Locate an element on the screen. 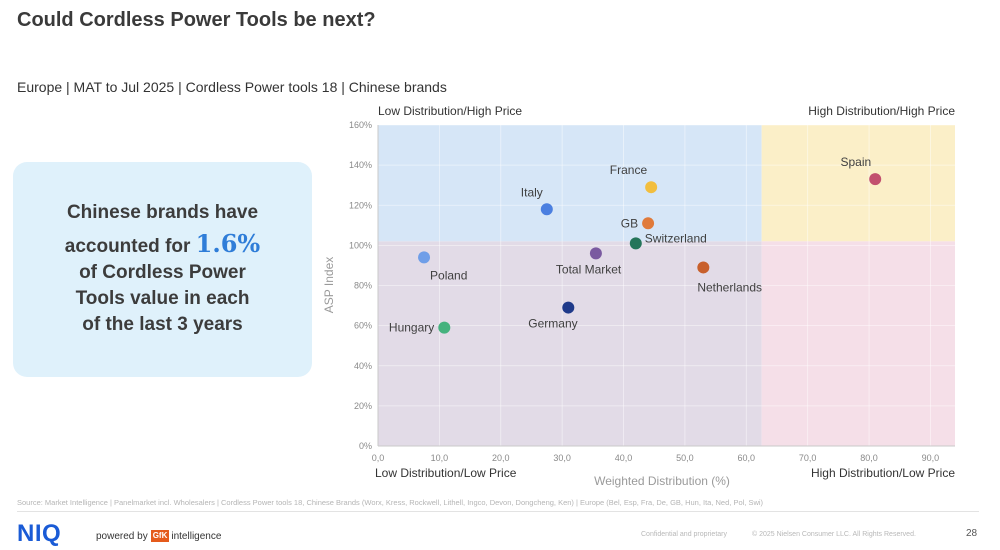 The height and width of the screenshot is (550, 1000). quadrant-top-right is located at coordinates (858, 183).